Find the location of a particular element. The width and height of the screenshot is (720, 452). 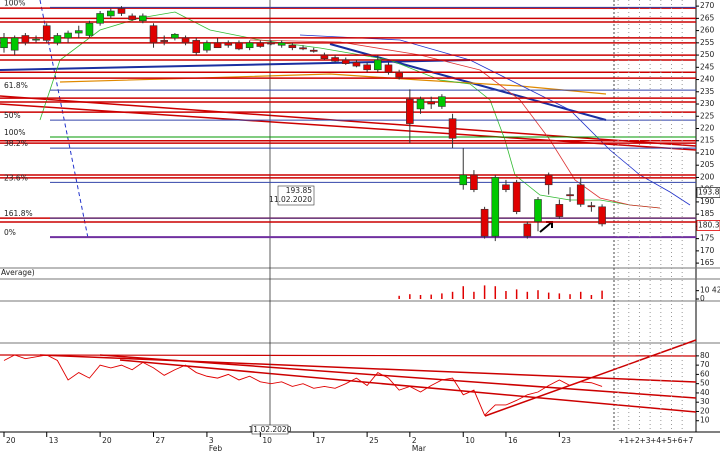

y-tick-label: 170 is located at coordinates (707, 250).